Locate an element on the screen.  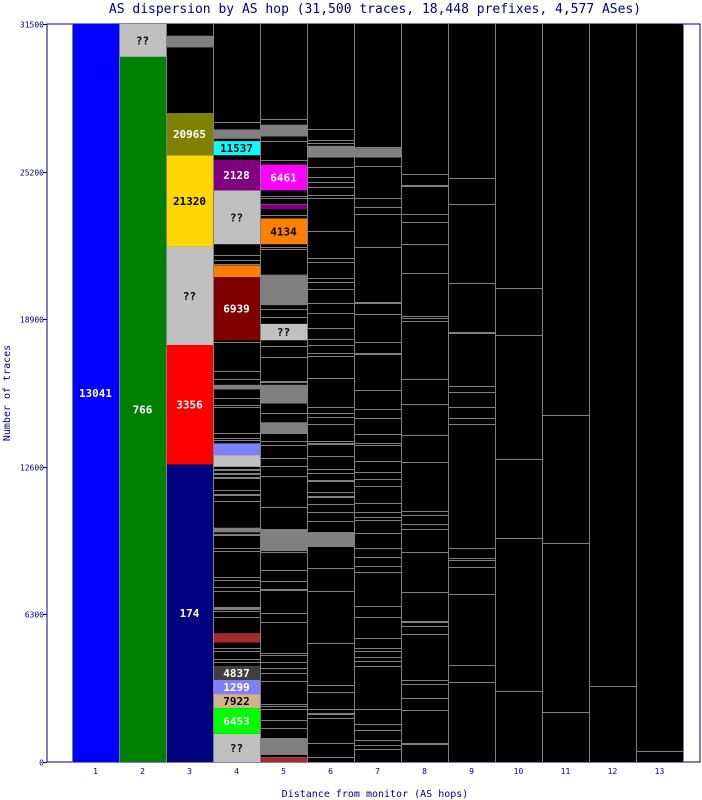
segment-label: 11537 is located at coordinates (236, 148).